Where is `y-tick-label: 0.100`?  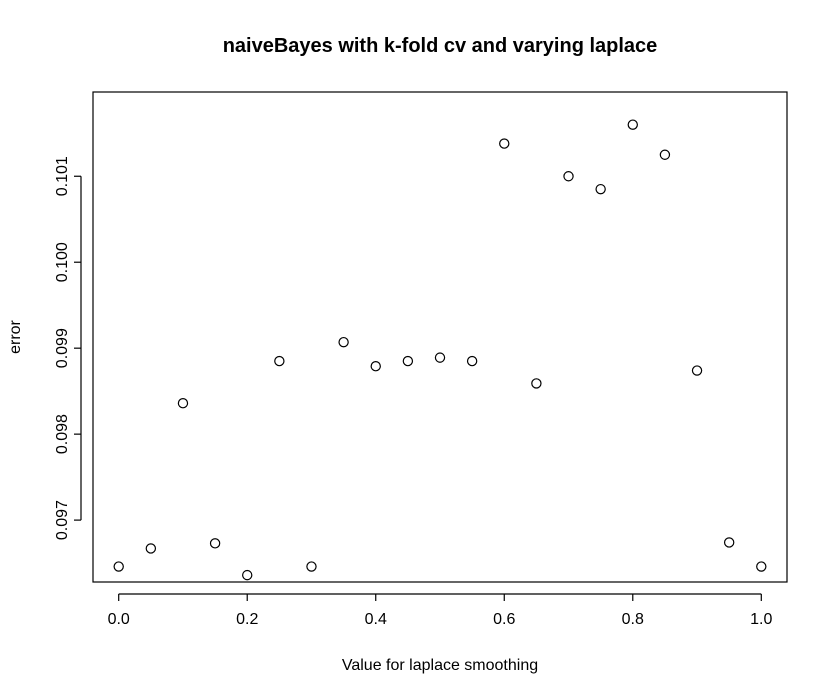 y-tick-label: 0.100 is located at coordinates (62, 262).